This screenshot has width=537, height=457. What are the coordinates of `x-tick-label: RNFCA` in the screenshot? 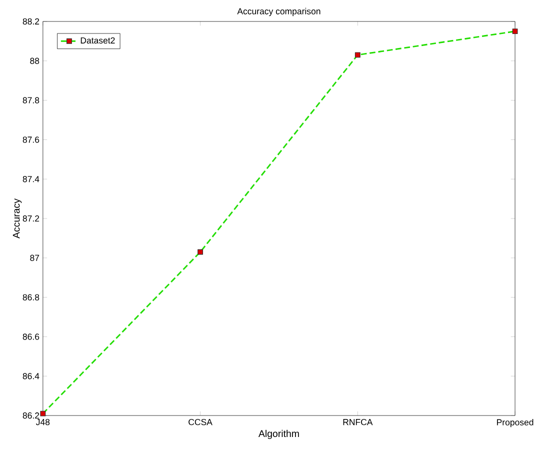 It's located at (358, 422).